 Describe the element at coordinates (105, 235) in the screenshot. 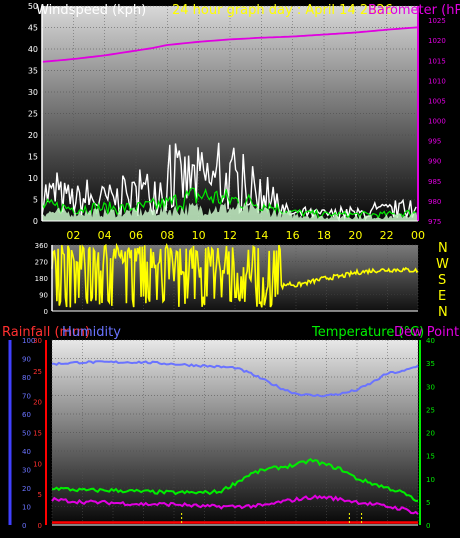

I see `tick-hour-x: 04` at that location.